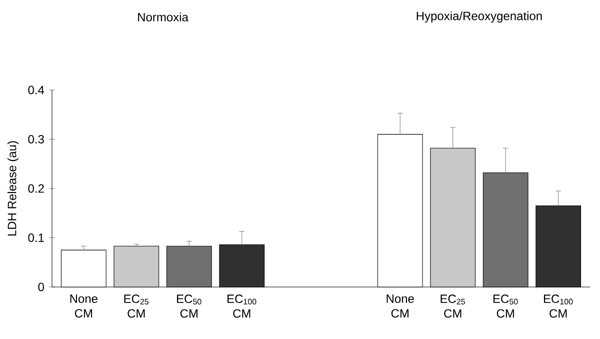  I want to click on y-tick-label: 0.1, so click(36, 237).